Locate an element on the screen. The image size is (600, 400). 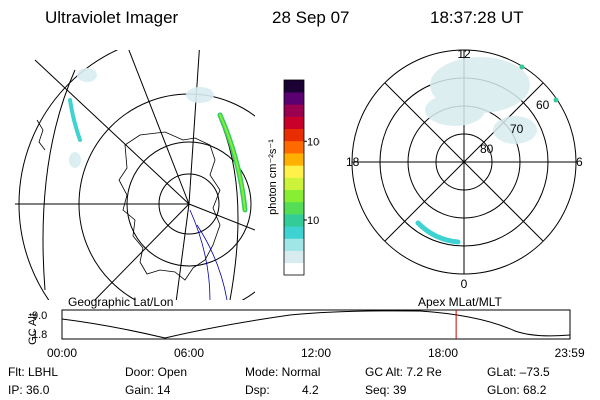
altitude-ylabel: GC Alt is located at coordinates (33, 329).